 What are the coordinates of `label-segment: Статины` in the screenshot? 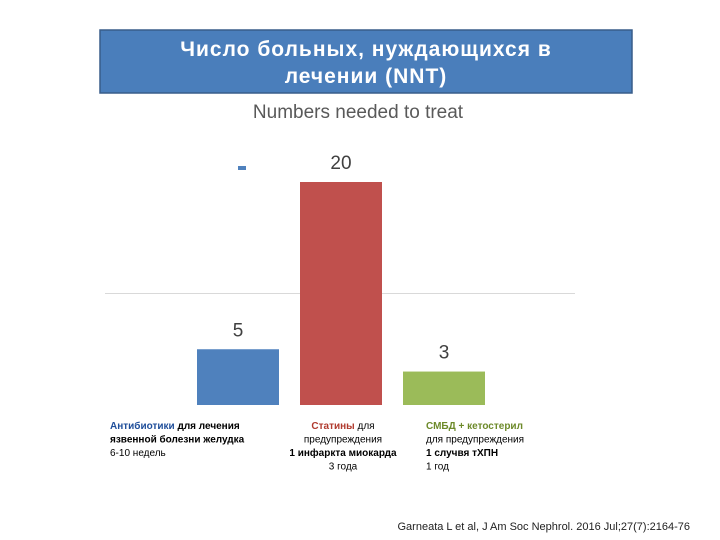 It's located at (332, 426).